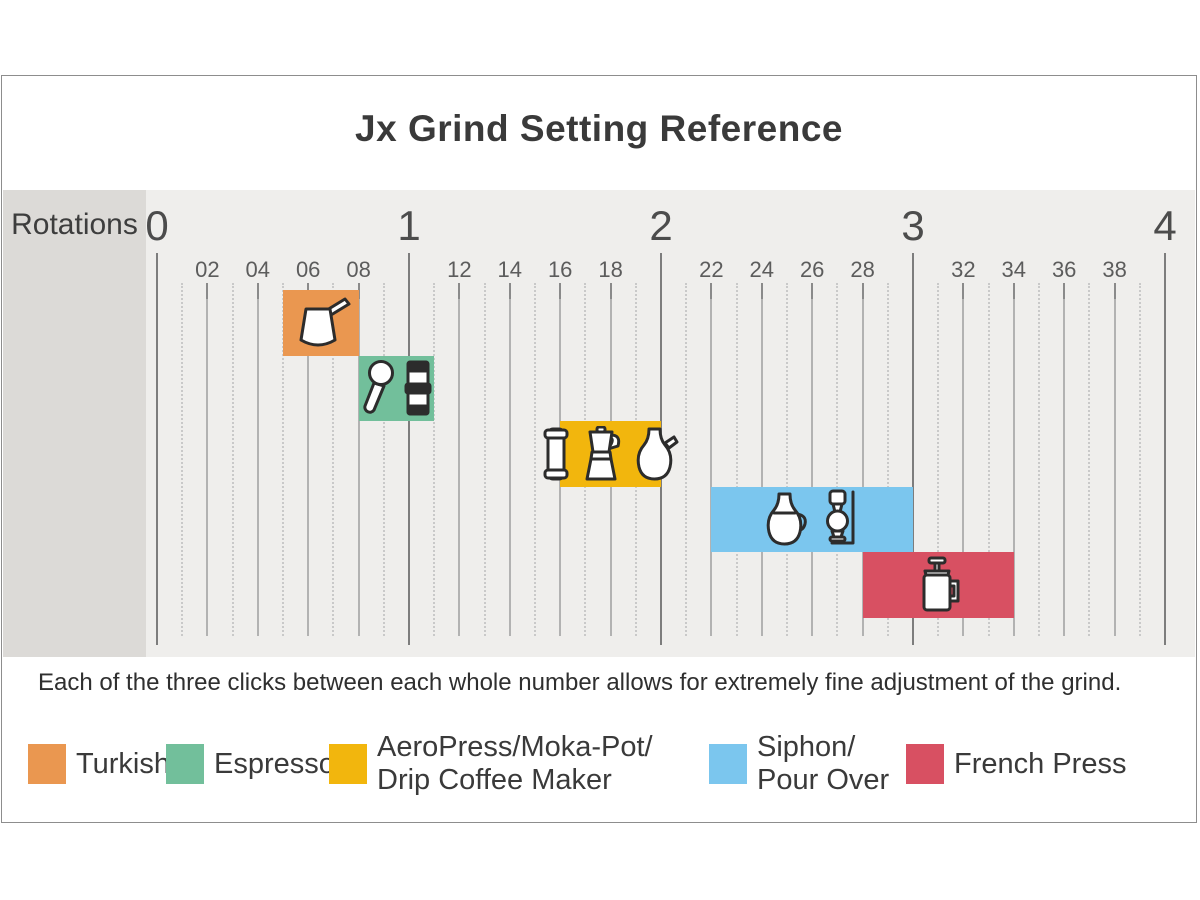  Describe the element at coordinates (823, 780) in the screenshot. I see `legend-label-line: Pour Over` at that location.